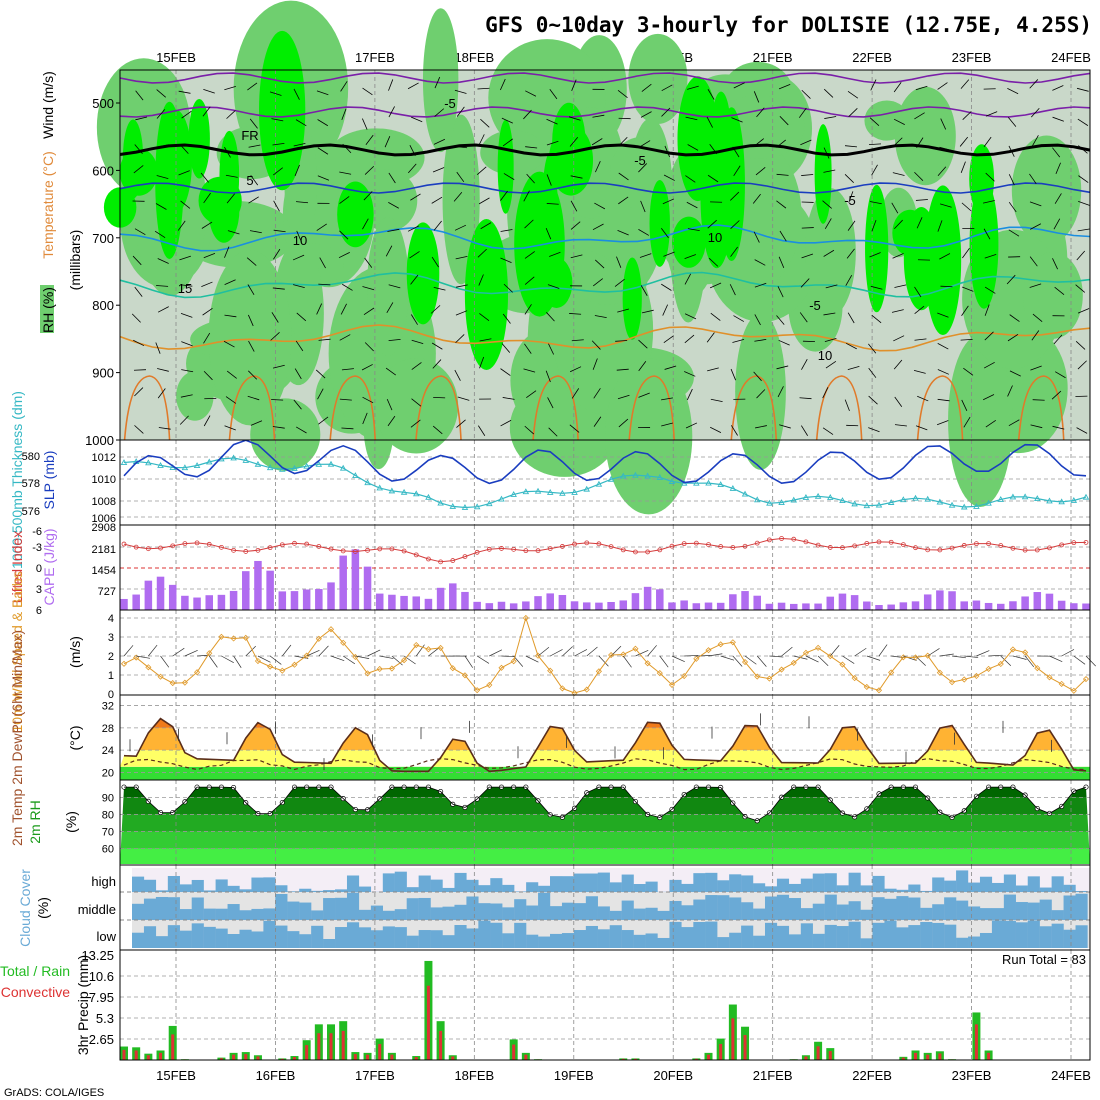  What do you see at coordinates (605, 462) in the screenshot?
I see `slp-line` at bounding box center [605, 462].